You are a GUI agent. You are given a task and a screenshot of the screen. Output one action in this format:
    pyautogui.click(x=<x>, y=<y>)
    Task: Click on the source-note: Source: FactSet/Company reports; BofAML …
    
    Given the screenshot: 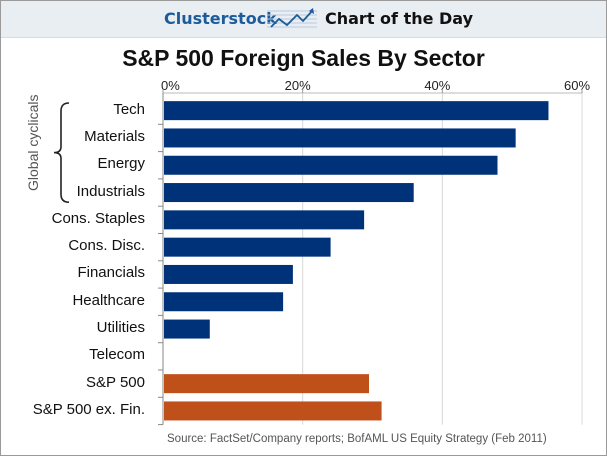 What is the action you would take?
    pyautogui.click(x=357, y=439)
    